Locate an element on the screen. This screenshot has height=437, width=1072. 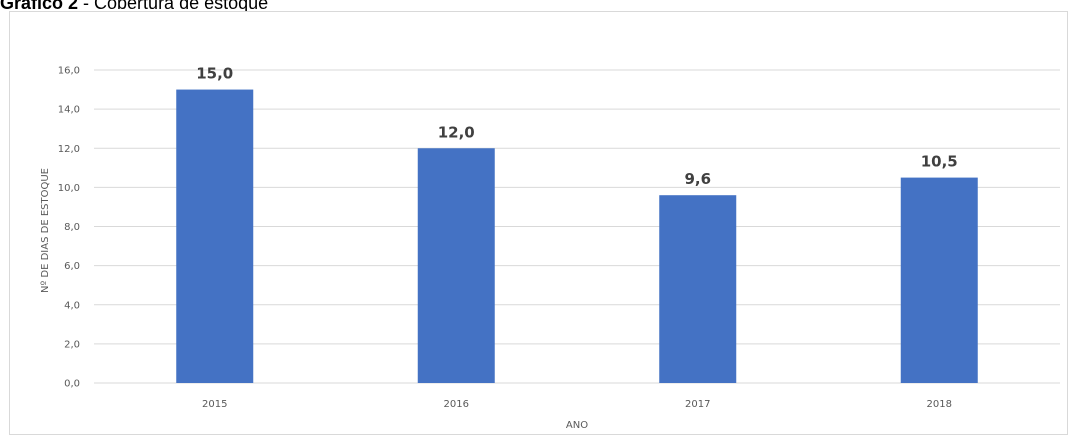
y-tick-label: 10,0 is located at coordinates (69, 188).